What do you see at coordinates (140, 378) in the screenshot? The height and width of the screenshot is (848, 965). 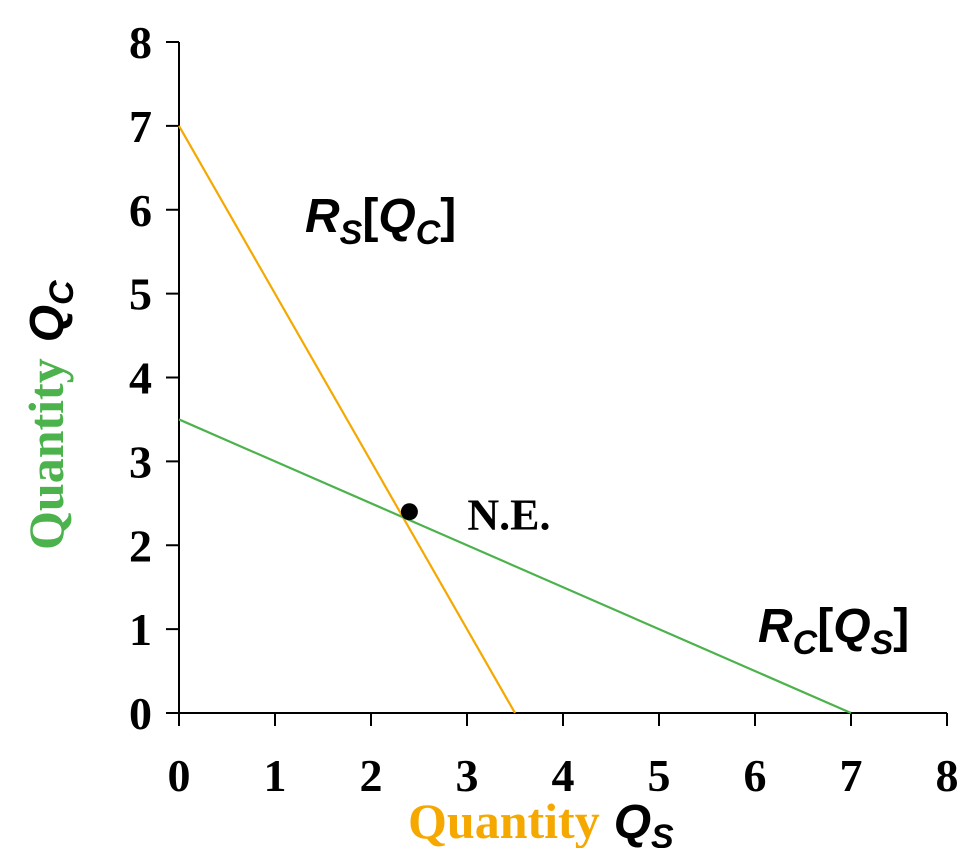 I see `y-tick-label: 4` at bounding box center [140, 378].